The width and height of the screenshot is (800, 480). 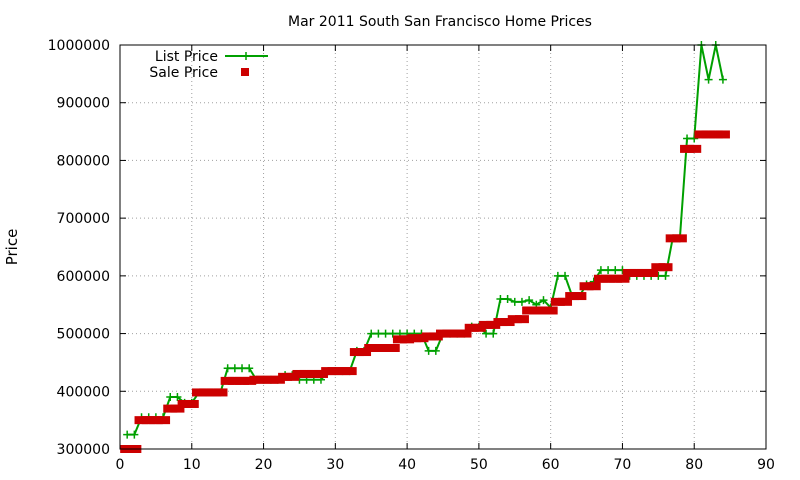 I want to click on x-tick-label: 0, so click(x=120, y=465).